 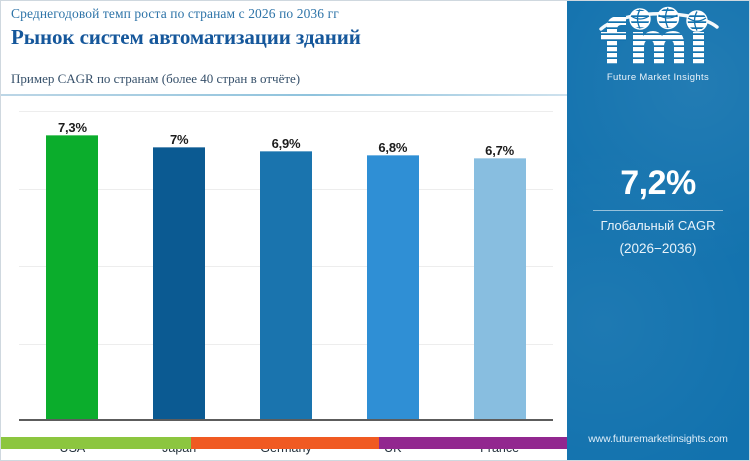 What do you see at coordinates (658, 439) in the screenshot?
I see `website-url: www.futuremarketinsights.com` at bounding box center [658, 439].